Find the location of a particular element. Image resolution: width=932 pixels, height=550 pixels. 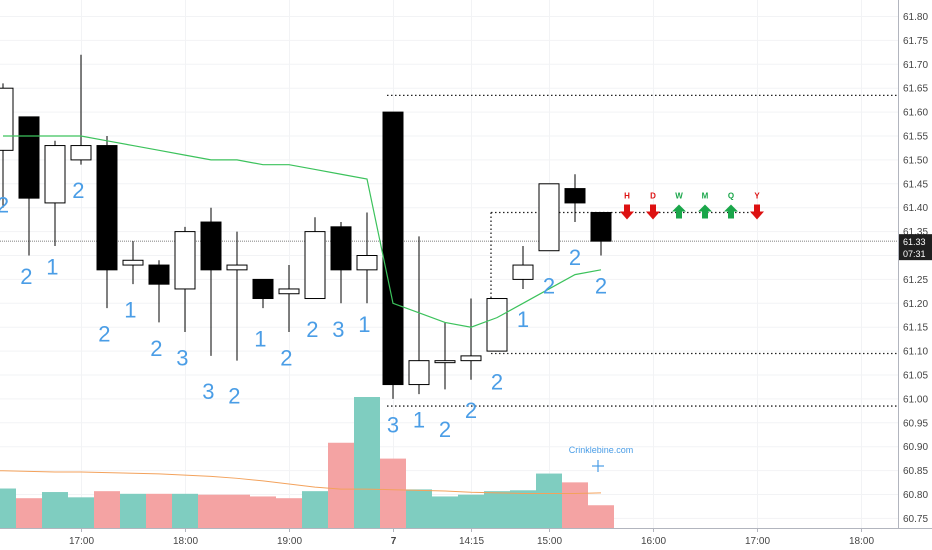

price-axis-bg is located at coordinates (915, 275).